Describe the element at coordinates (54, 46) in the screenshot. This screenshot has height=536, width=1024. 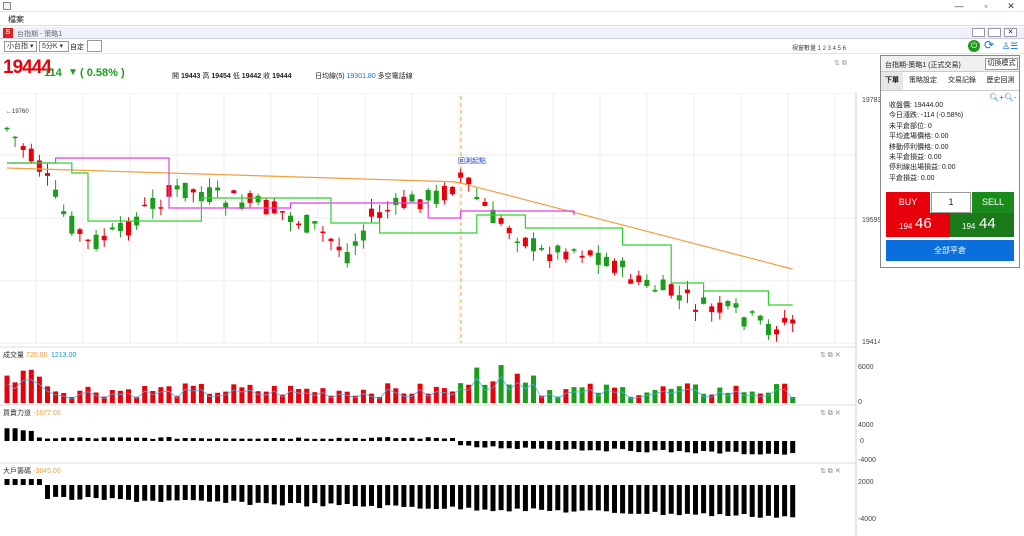
I see `period-select: 5分K ▾` at that location.